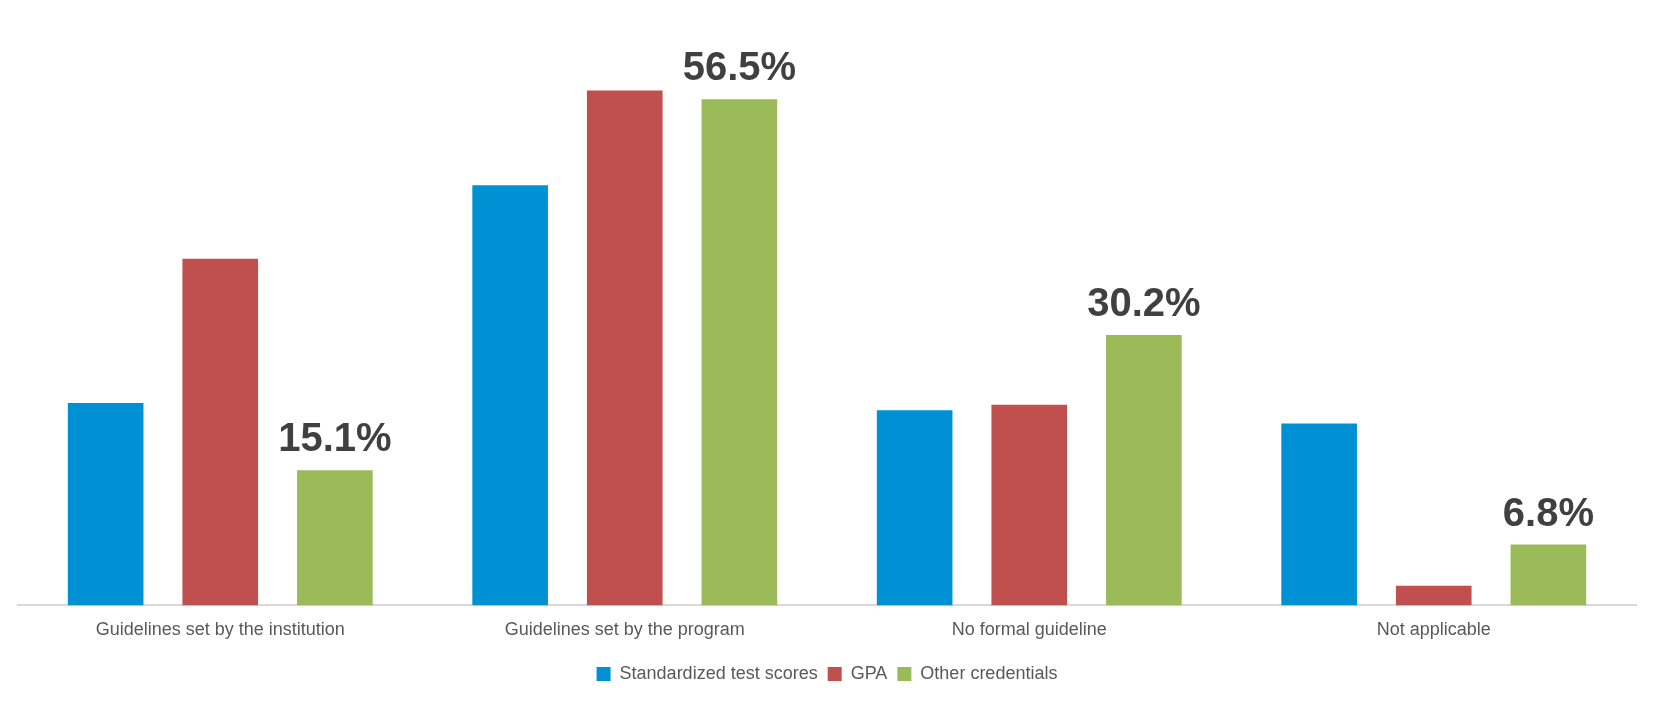  What do you see at coordinates (718, 672) in the screenshot?
I see `legend-label: Standardized test scores` at bounding box center [718, 672].